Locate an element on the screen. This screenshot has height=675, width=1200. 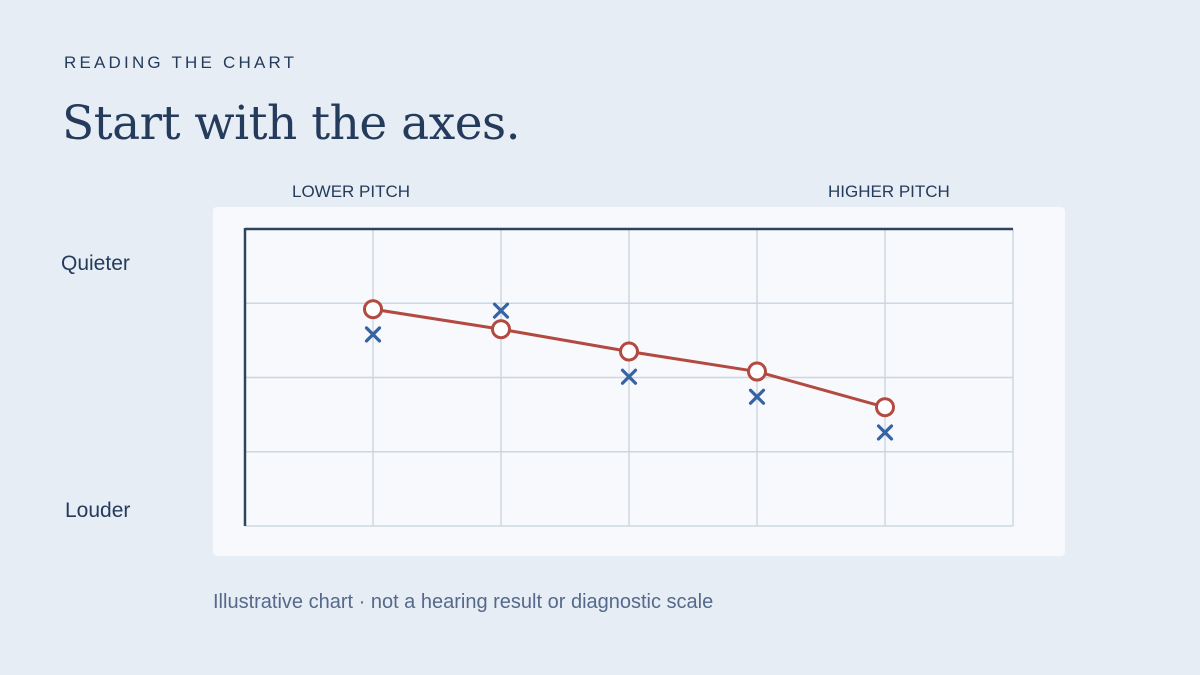
x-axis-label-higher-pitch: HIGHER PITCH is located at coordinates (889, 191).